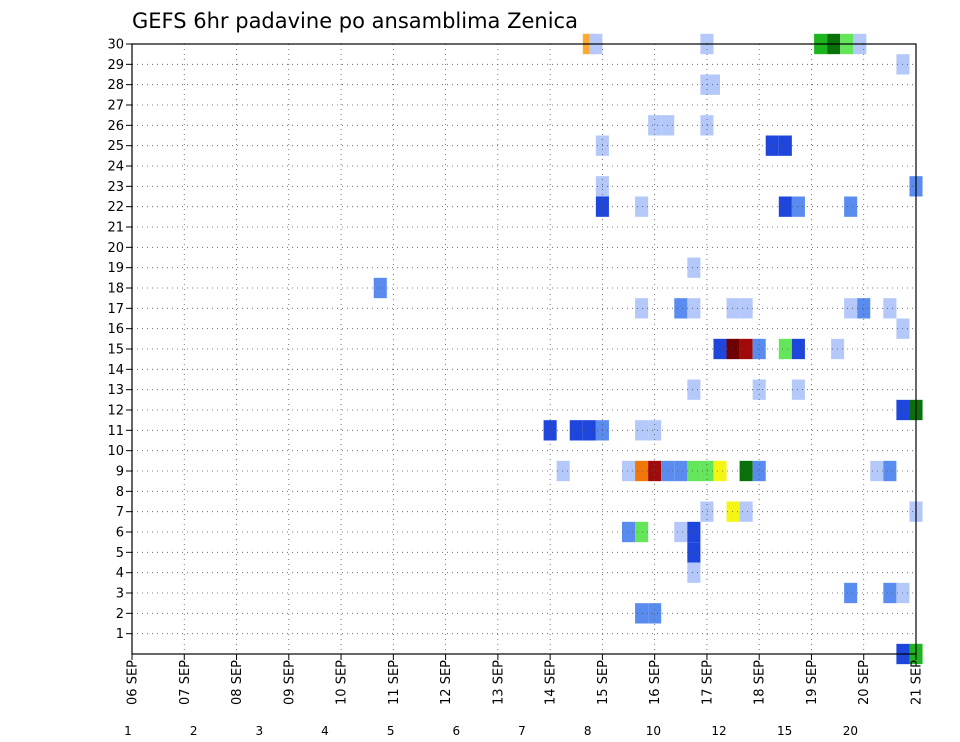  Describe the element at coordinates (115, 350) in the screenshot. I see `y-tick-label: 15` at that location.